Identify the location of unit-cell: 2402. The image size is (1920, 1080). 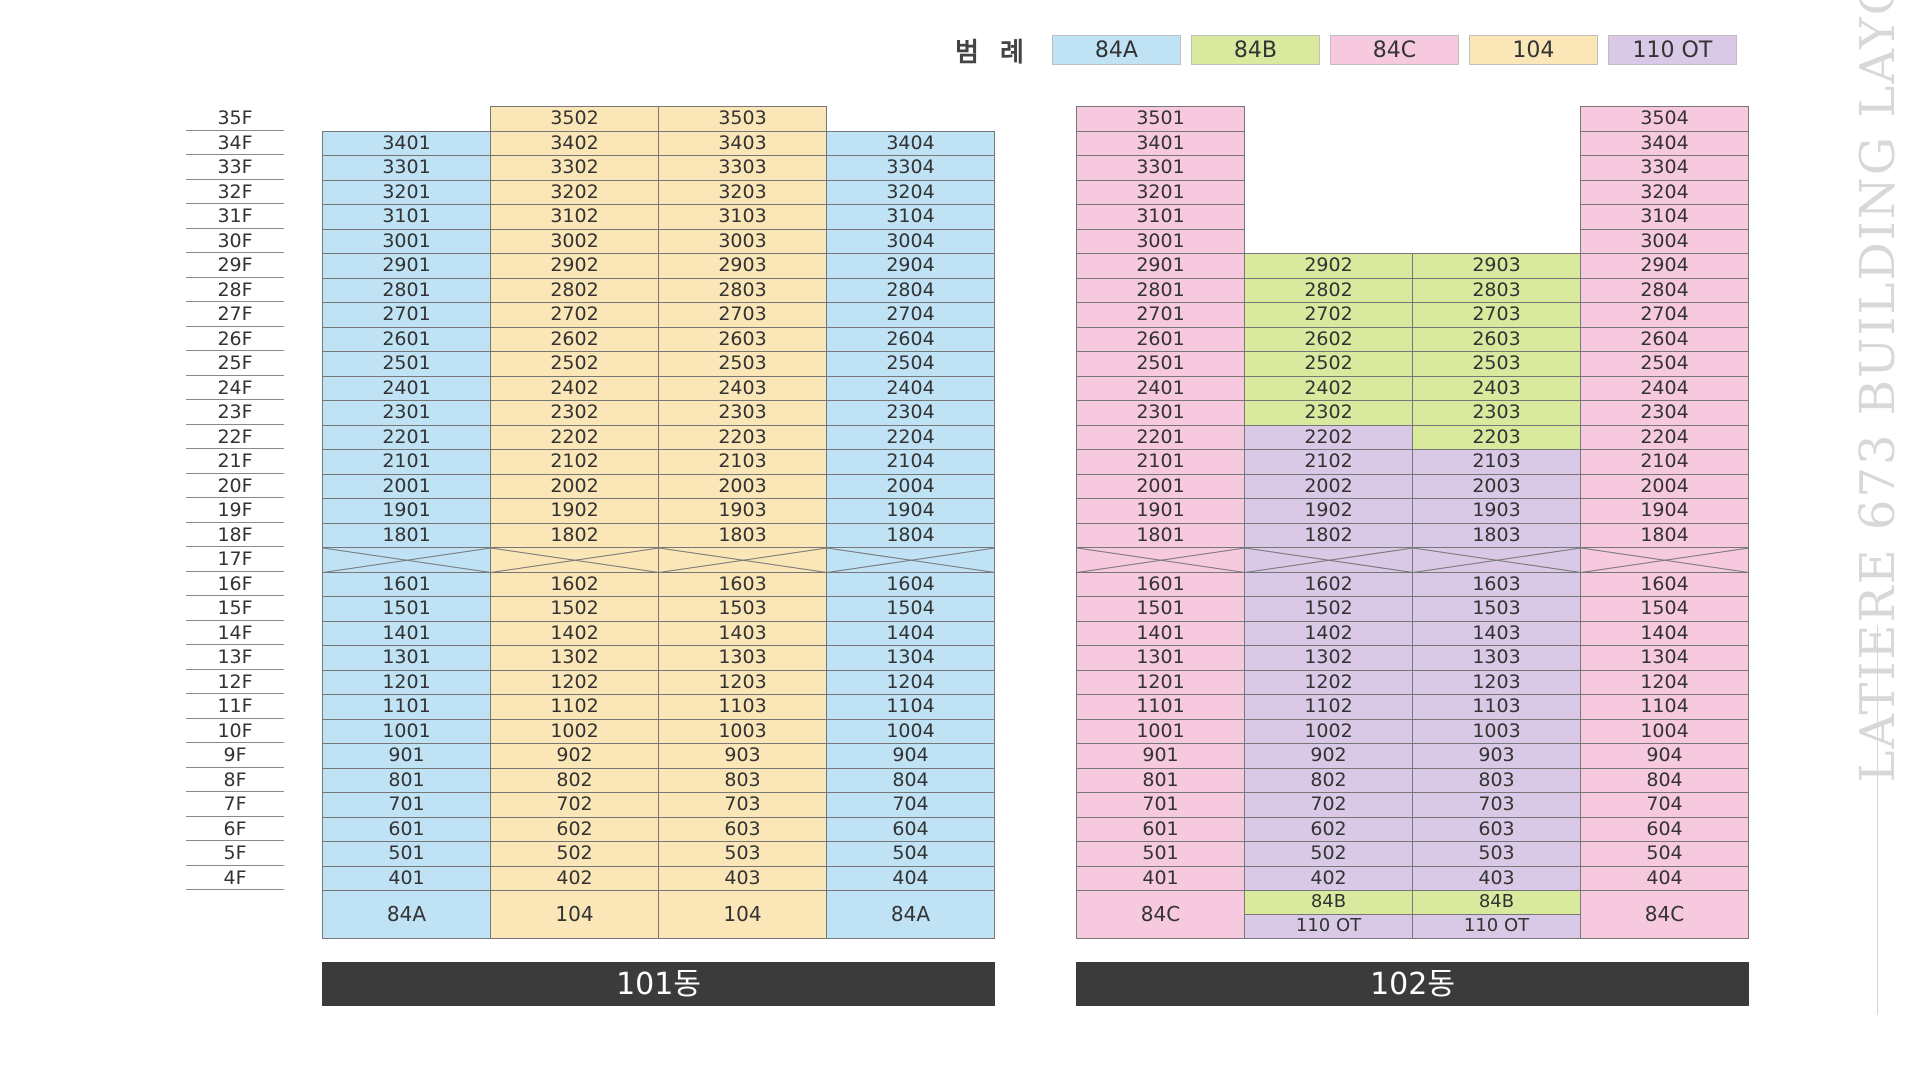
(1328, 388).